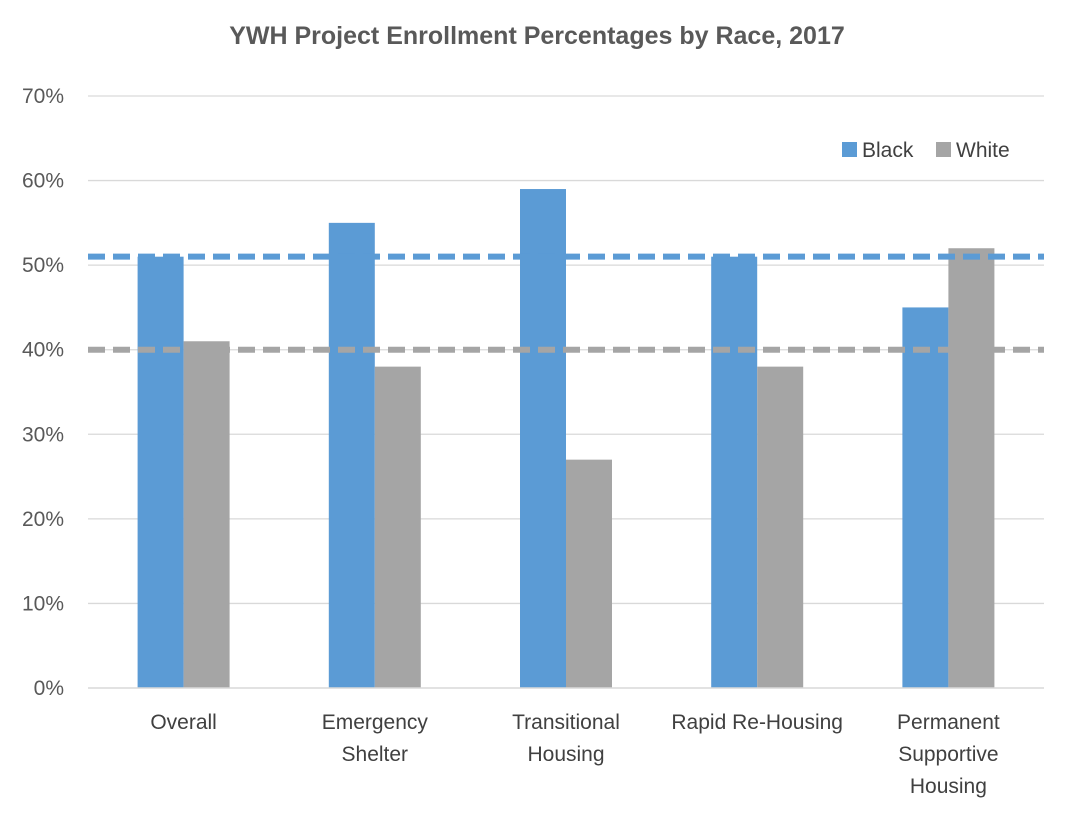 Image resolution: width=1074 pixels, height=819 pixels. I want to click on y-tick-label-0: 0%, so click(49, 688).